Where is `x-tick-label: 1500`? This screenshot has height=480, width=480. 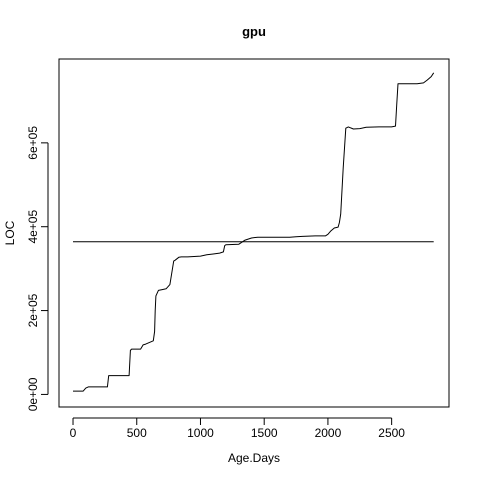 x-tick-label: 1500 is located at coordinates (264, 433).